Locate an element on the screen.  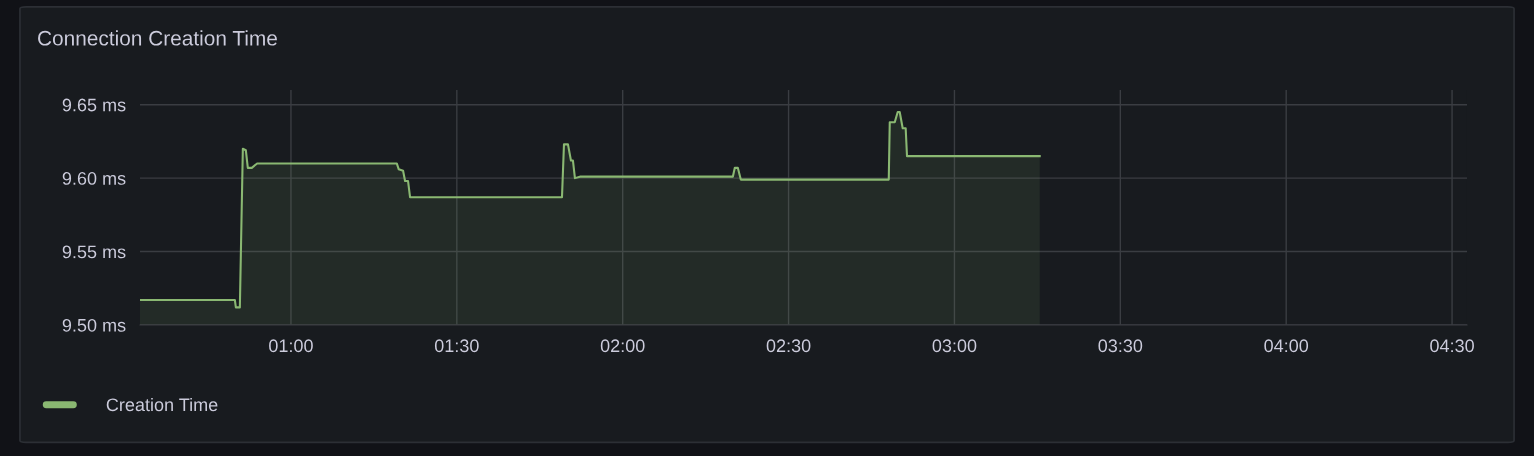
x-tick-label: 04:30 is located at coordinates (1452, 346).